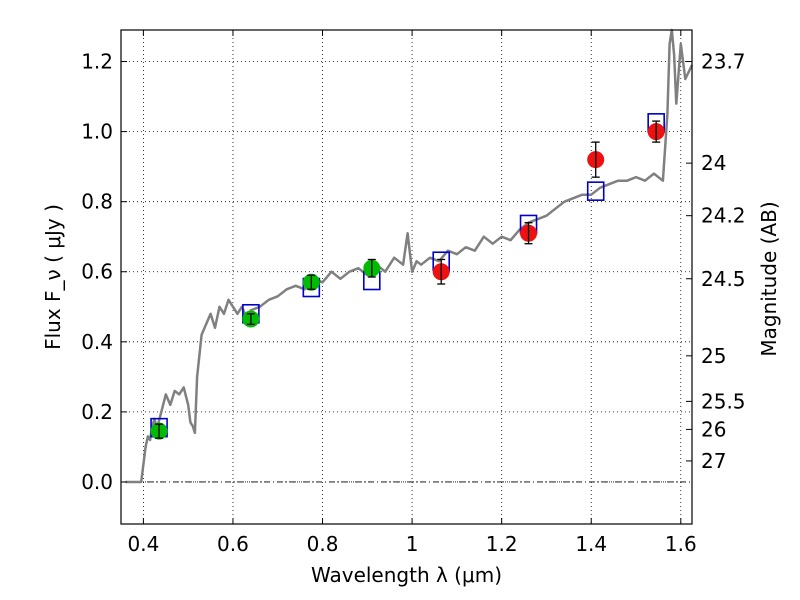  Describe the element at coordinates (591, 544) in the screenshot. I see `x-tick-label: 1.4` at that location.